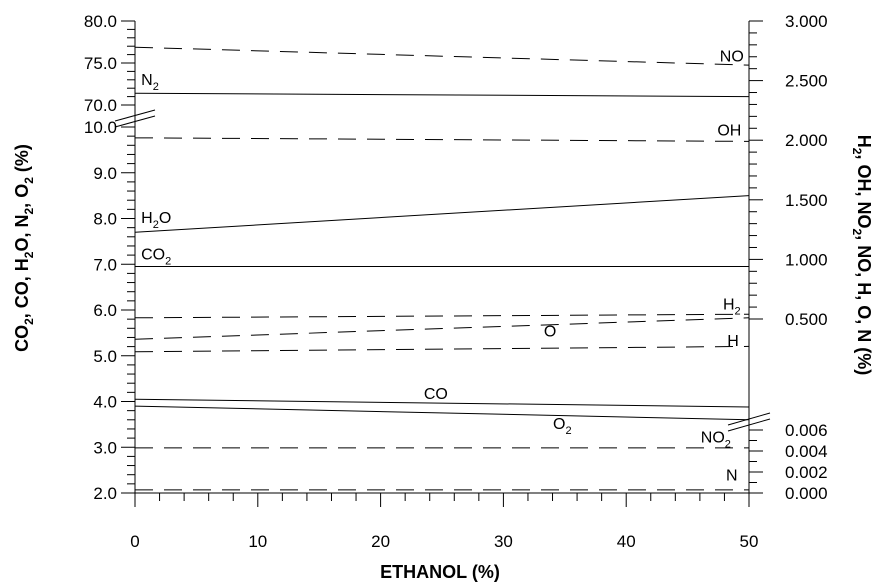  I want to click on left-tick-label: 6.0, so click(105, 310).